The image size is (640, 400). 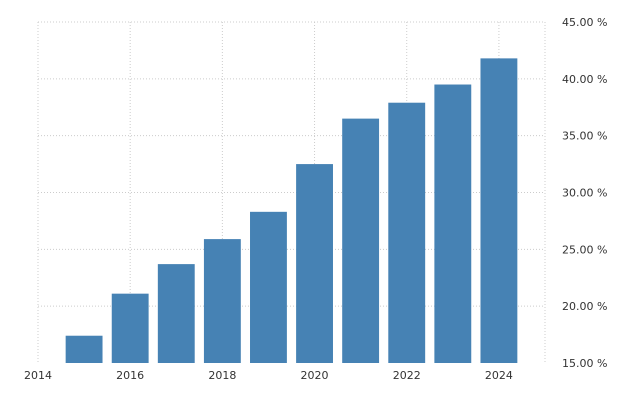 What do you see at coordinates (84, 349) in the screenshot?
I see `bar-2015` at bounding box center [84, 349].